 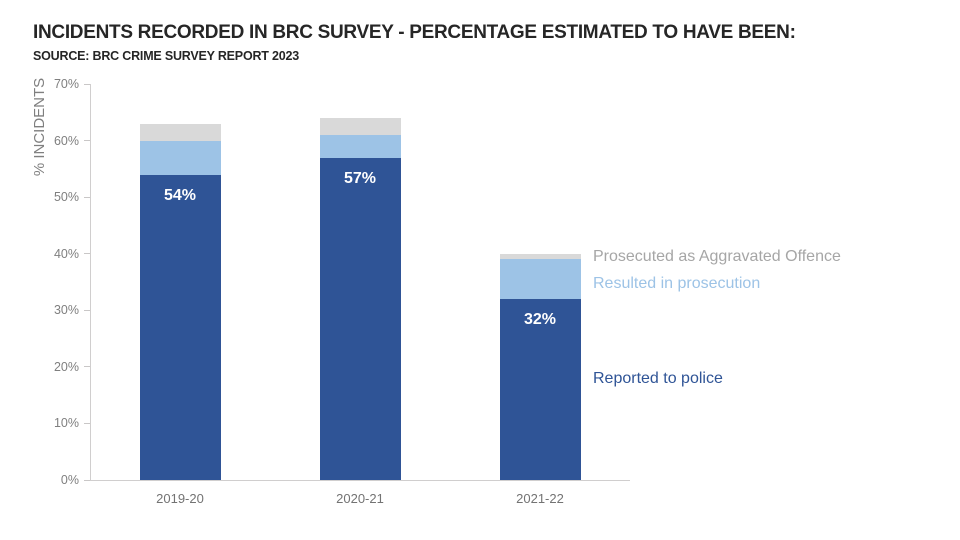 I want to click on y-tick-label-10%: 10%, so click(x=66, y=423).